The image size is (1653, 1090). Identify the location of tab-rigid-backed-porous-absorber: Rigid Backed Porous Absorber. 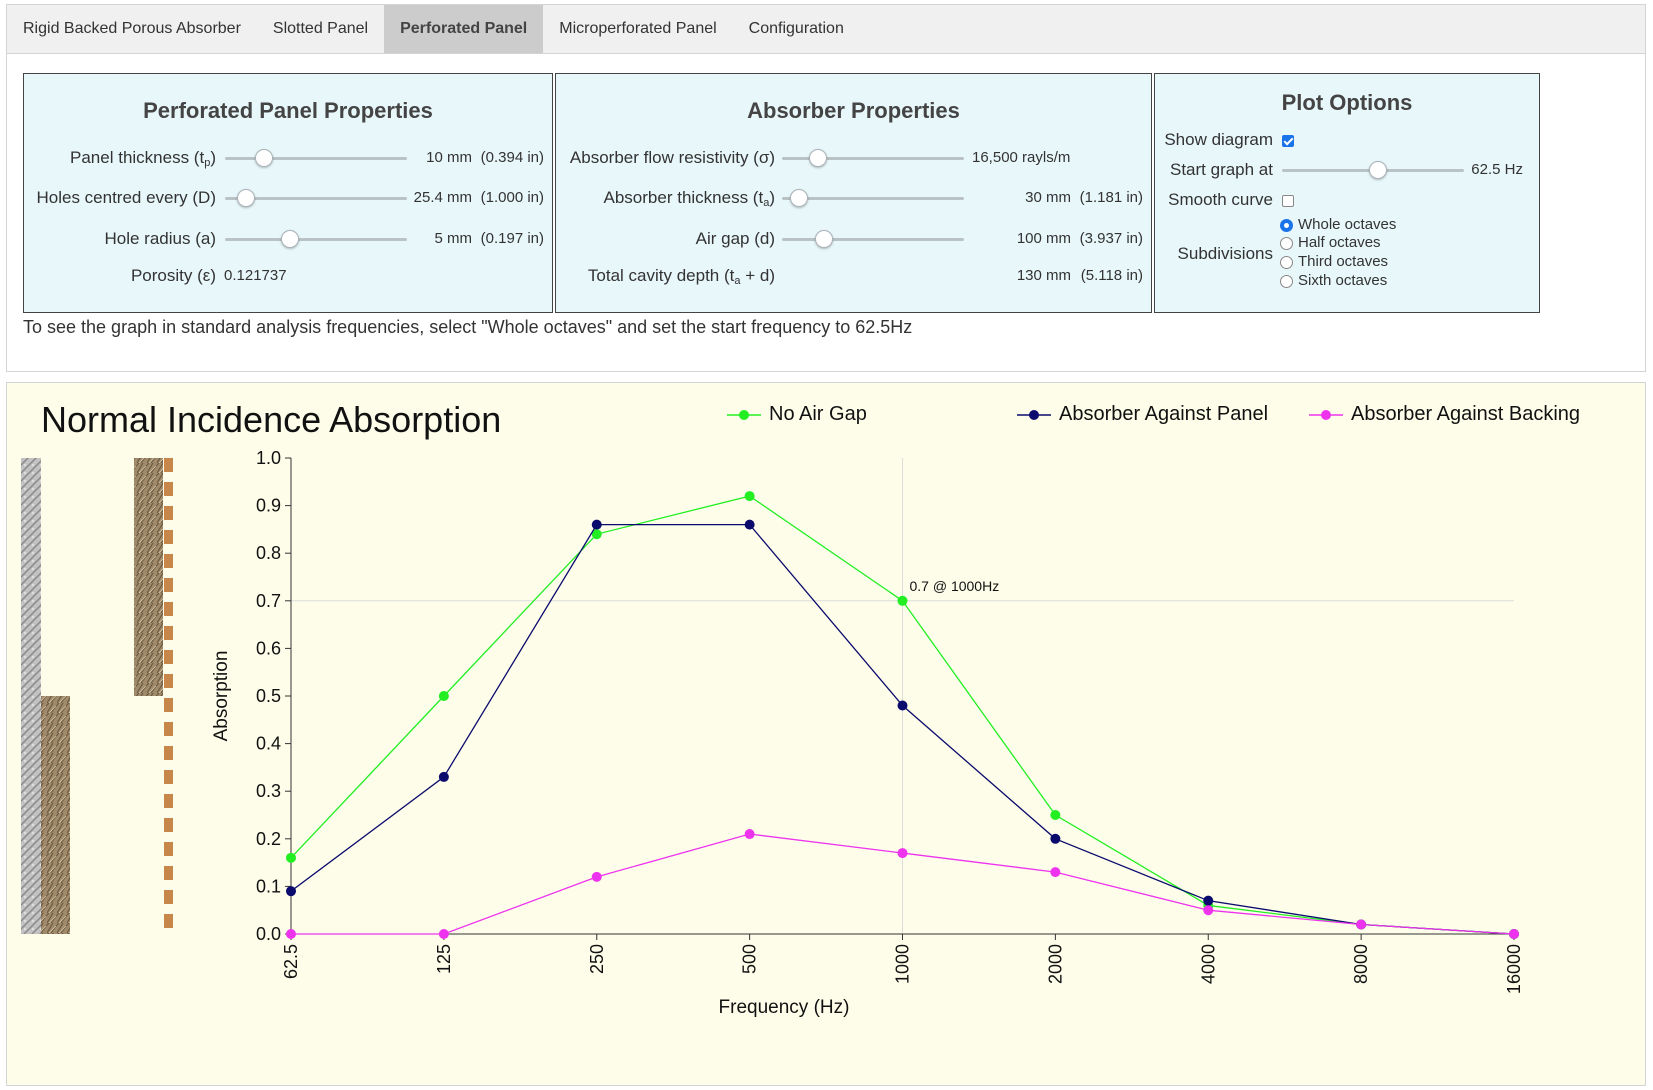
(132, 28).